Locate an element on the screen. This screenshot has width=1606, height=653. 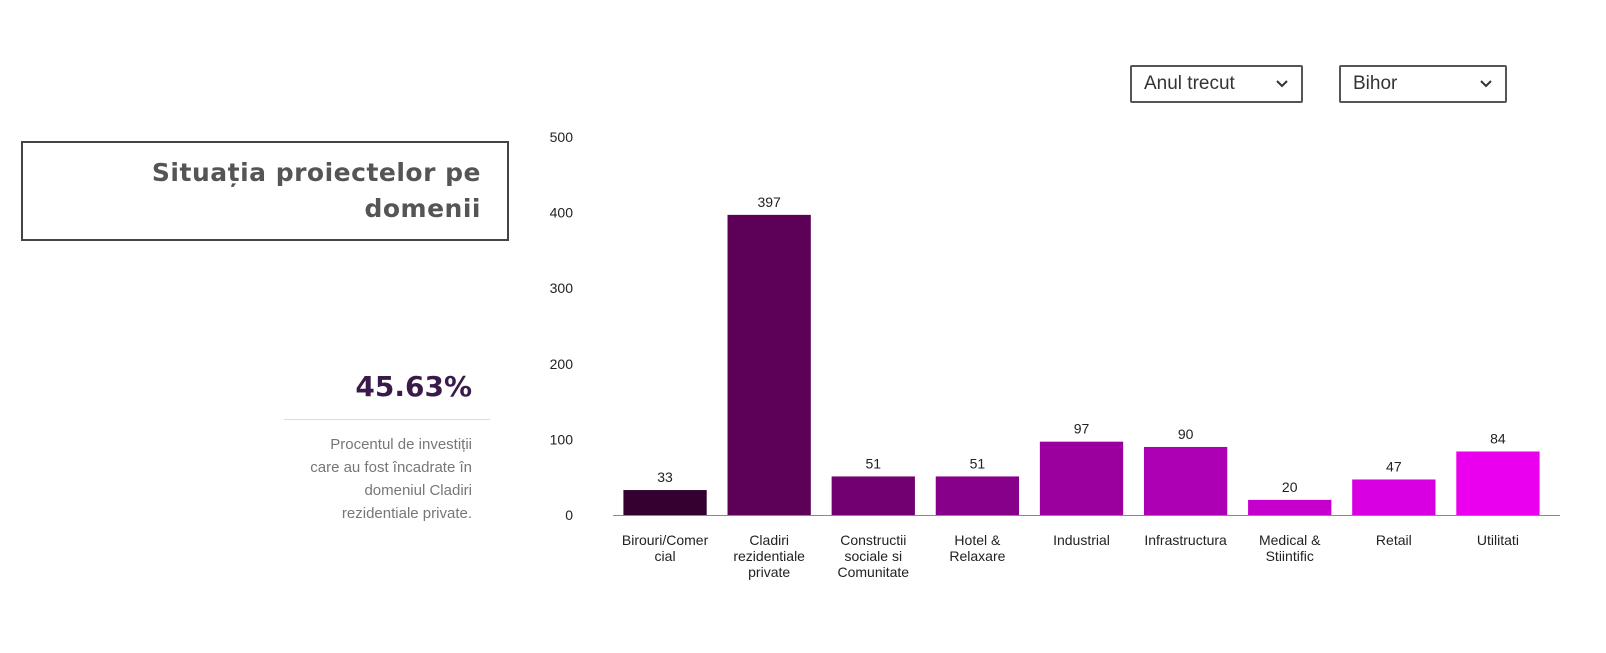
data-label: 84 is located at coordinates (1498, 438).